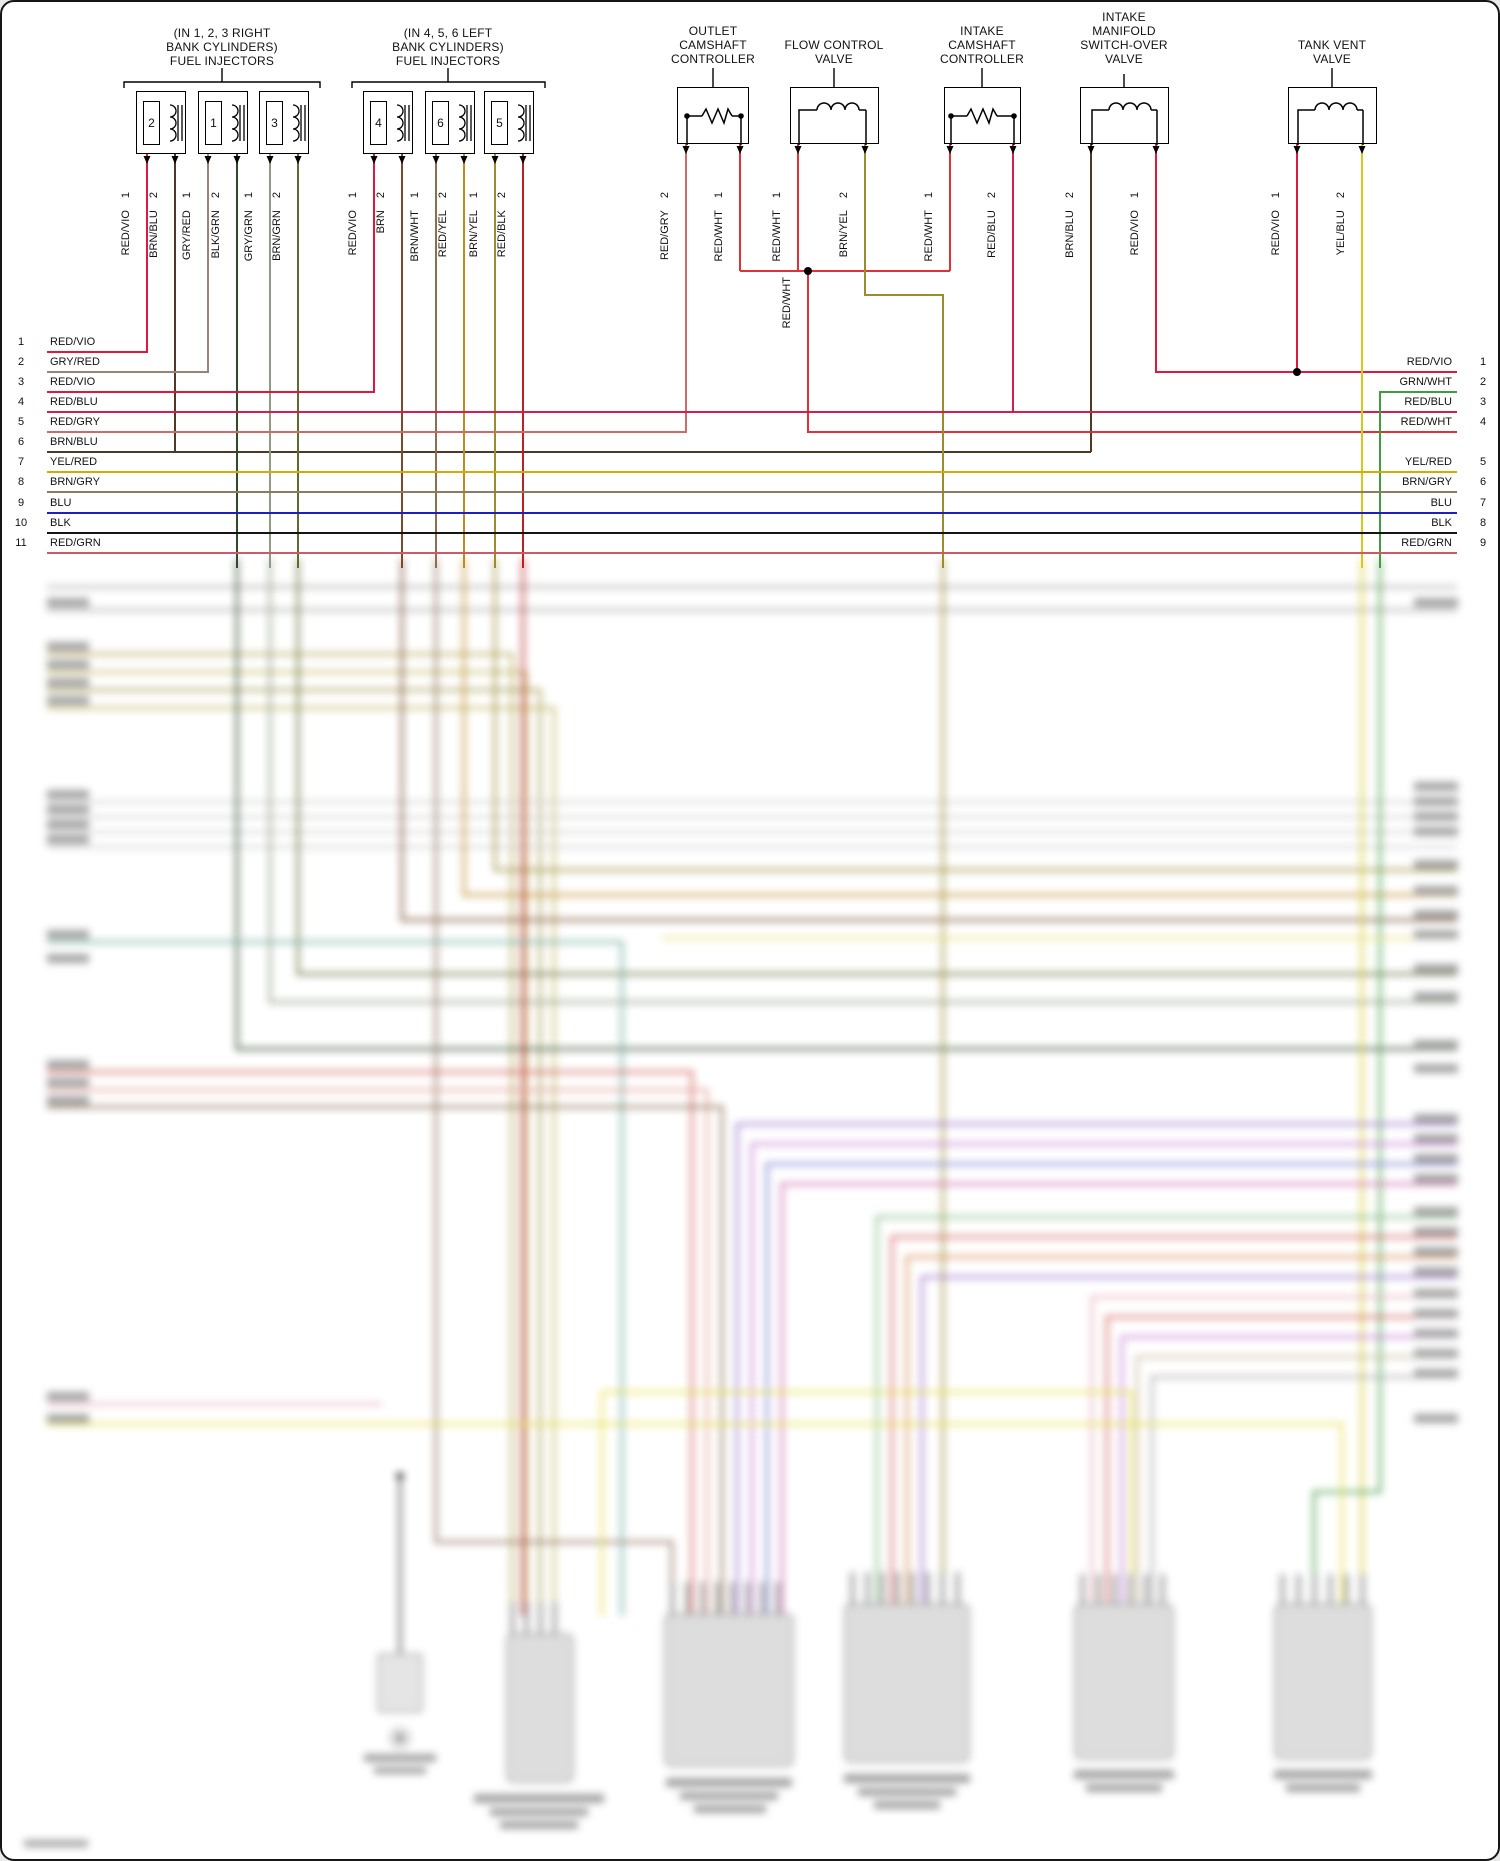  I want to click on left-bus-row-number: 4, so click(21, 402).